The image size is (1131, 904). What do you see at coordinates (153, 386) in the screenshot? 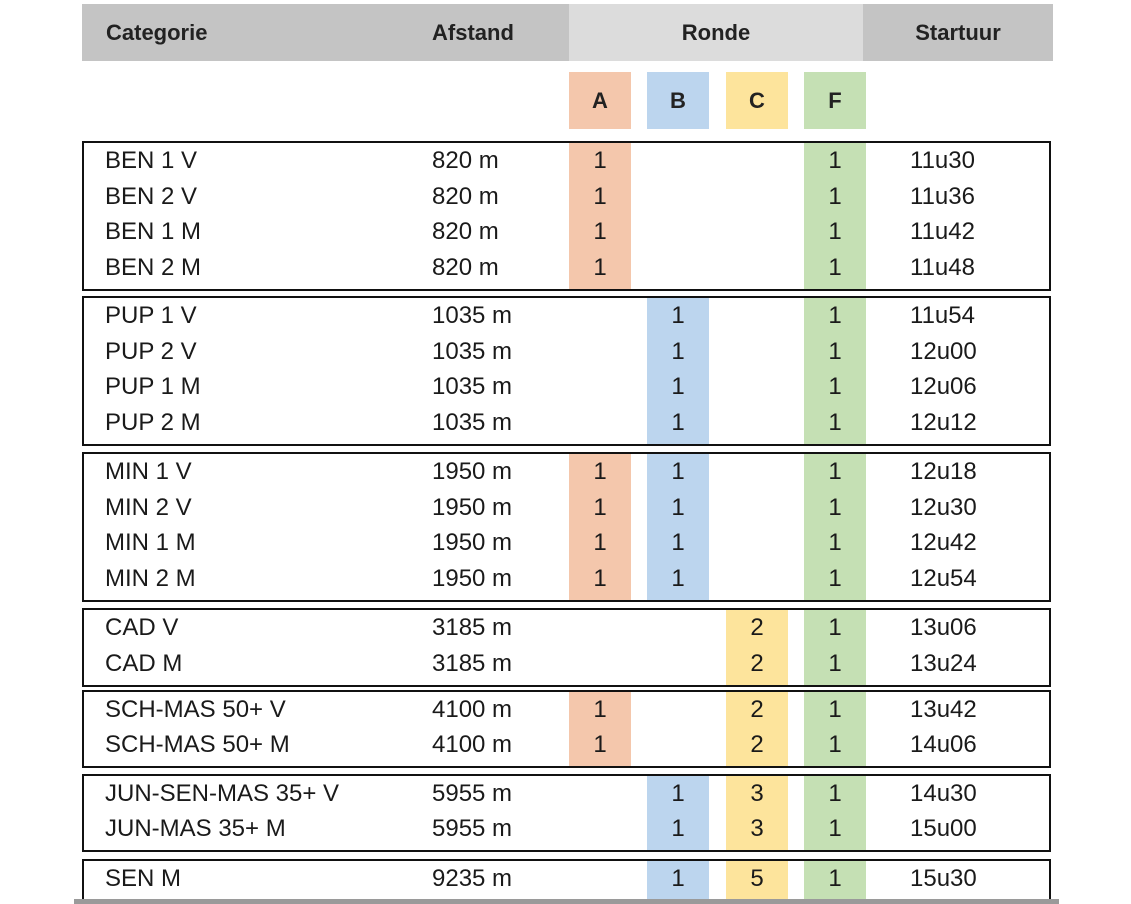
I see `row-category: PUP 1 M` at bounding box center [153, 386].